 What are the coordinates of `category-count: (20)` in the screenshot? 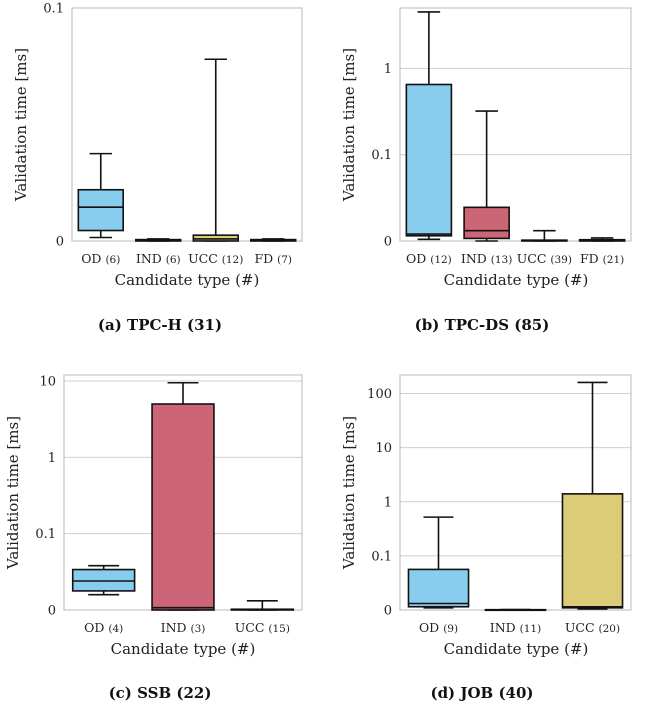 It's located at (610, 629).